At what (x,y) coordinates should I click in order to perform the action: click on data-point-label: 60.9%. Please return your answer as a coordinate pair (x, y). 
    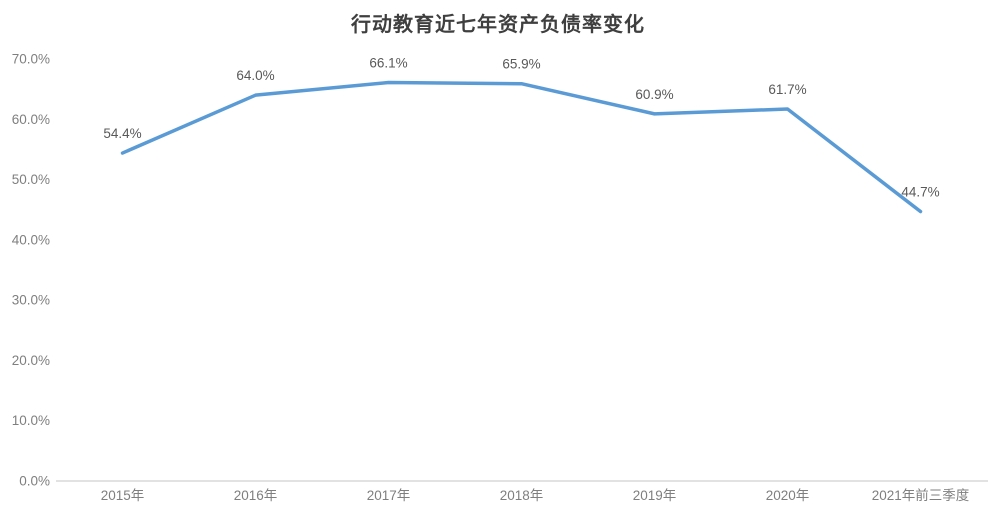
    Looking at the image, I should click on (654, 94).